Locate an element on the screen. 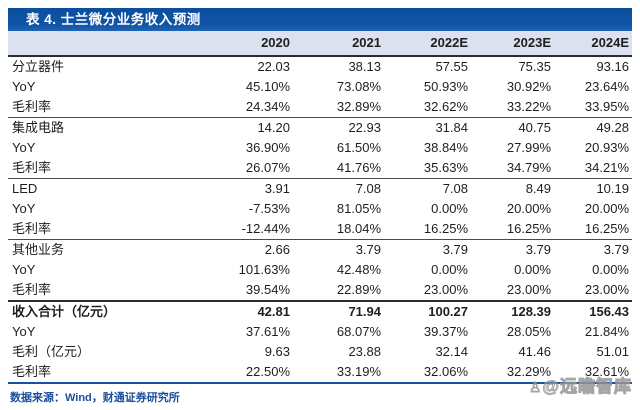 Image resolution: width=640 pixels, height=410 pixels. value-cell: 71.94 is located at coordinates (341, 311).